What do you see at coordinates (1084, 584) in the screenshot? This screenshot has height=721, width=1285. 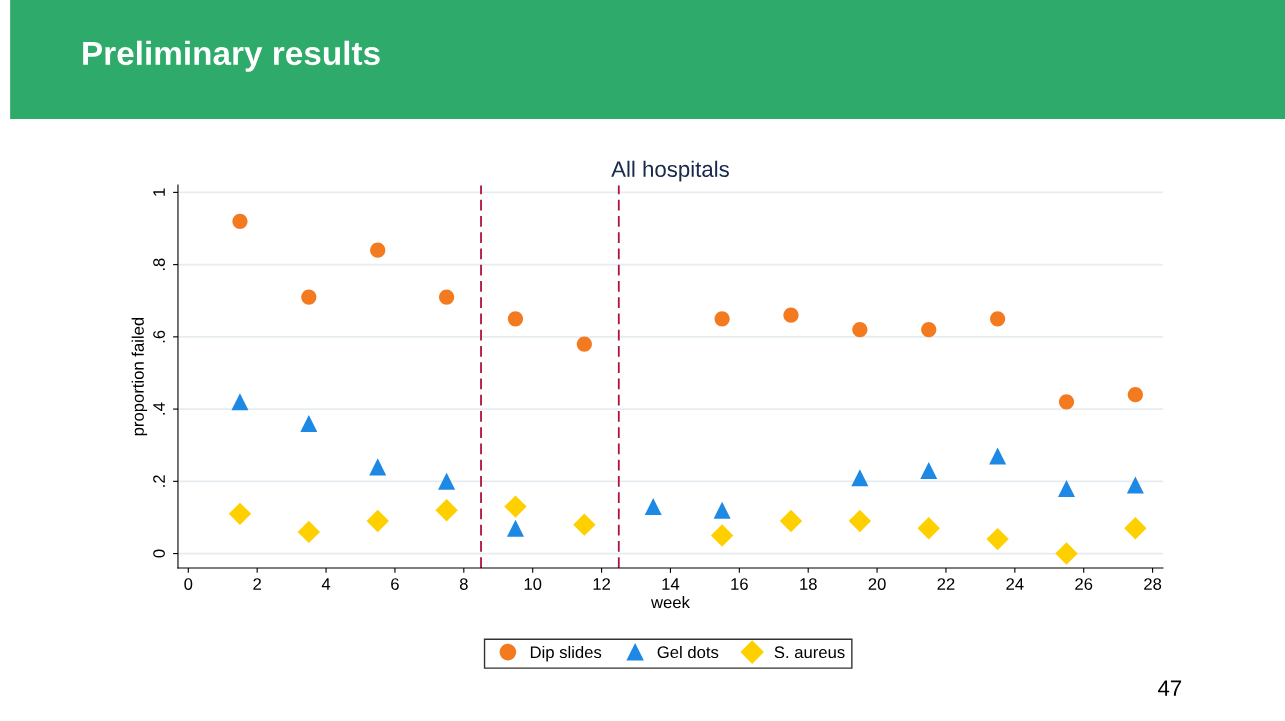 I see `x-tick-label: 26` at bounding box center [1084, 584].